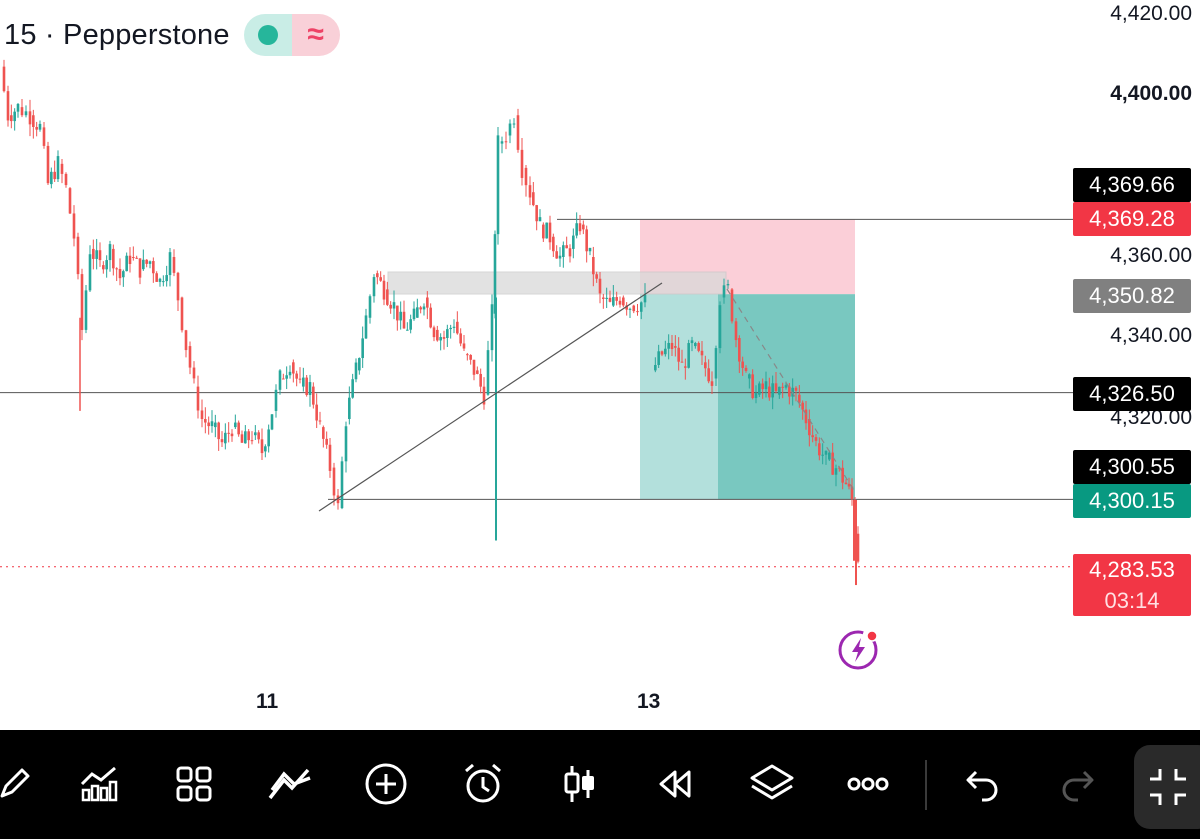  Describe the element at coordinates (1132, 467) in the screenshot. I see `target-price-badge: 4,300.55` at that location.